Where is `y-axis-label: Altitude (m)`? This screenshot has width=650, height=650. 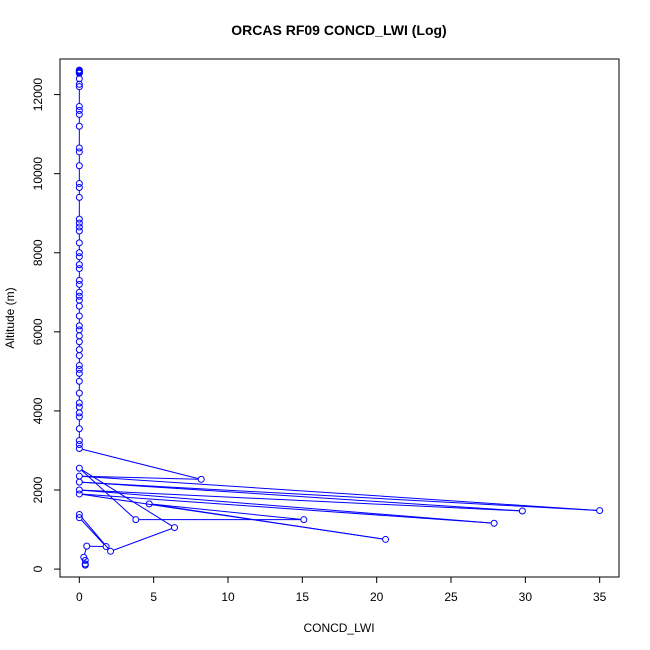
y-axis-label: Altitude (m) is located at coordinates (10, 317).